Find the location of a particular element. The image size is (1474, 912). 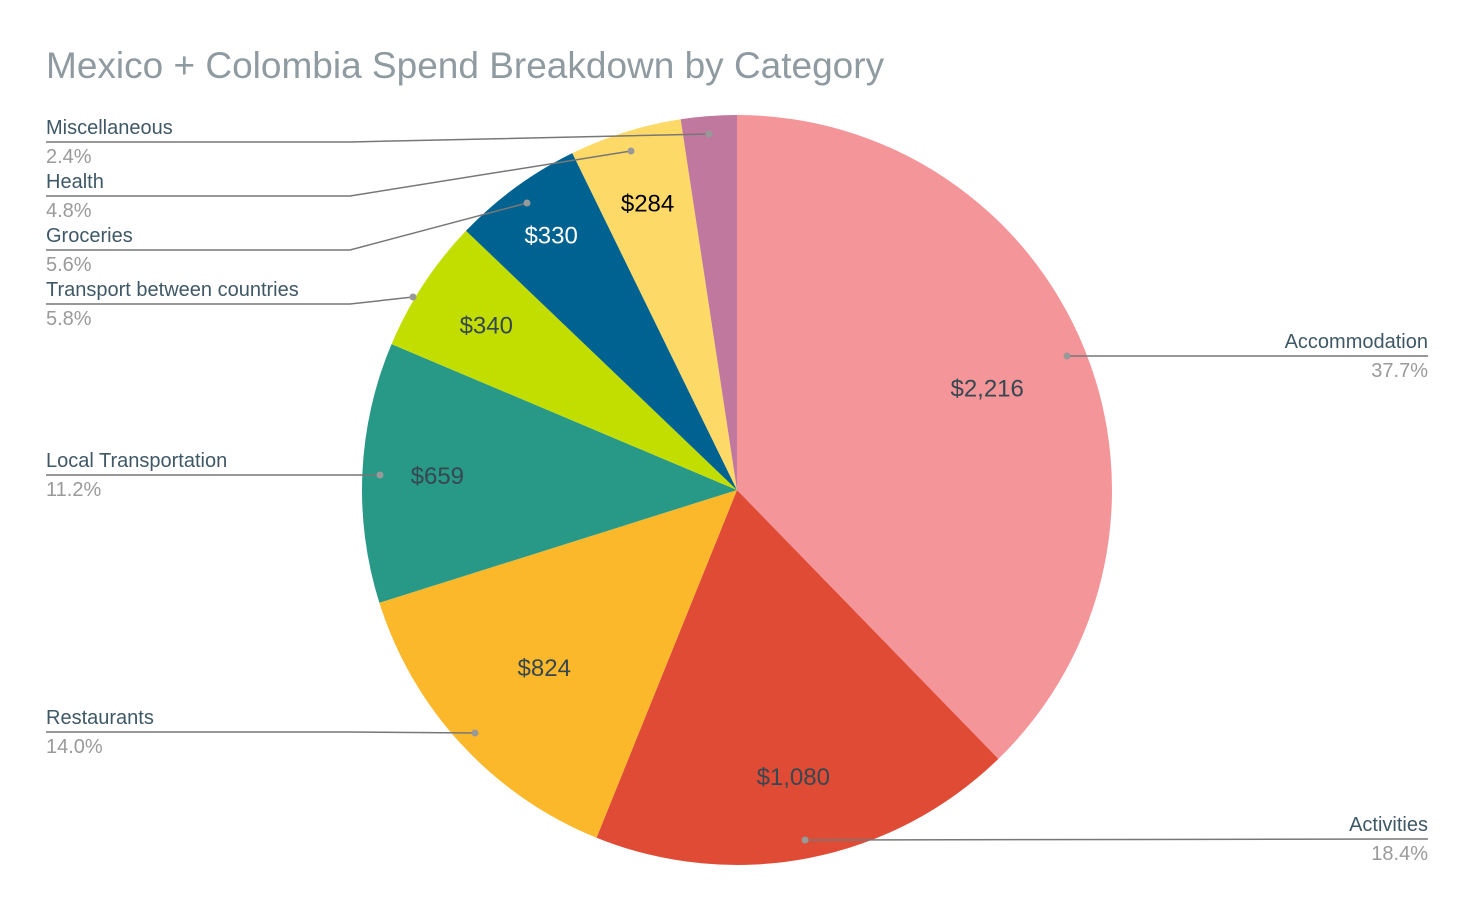

pie-slice-miscellaneous is located at coordinates (708, 302).